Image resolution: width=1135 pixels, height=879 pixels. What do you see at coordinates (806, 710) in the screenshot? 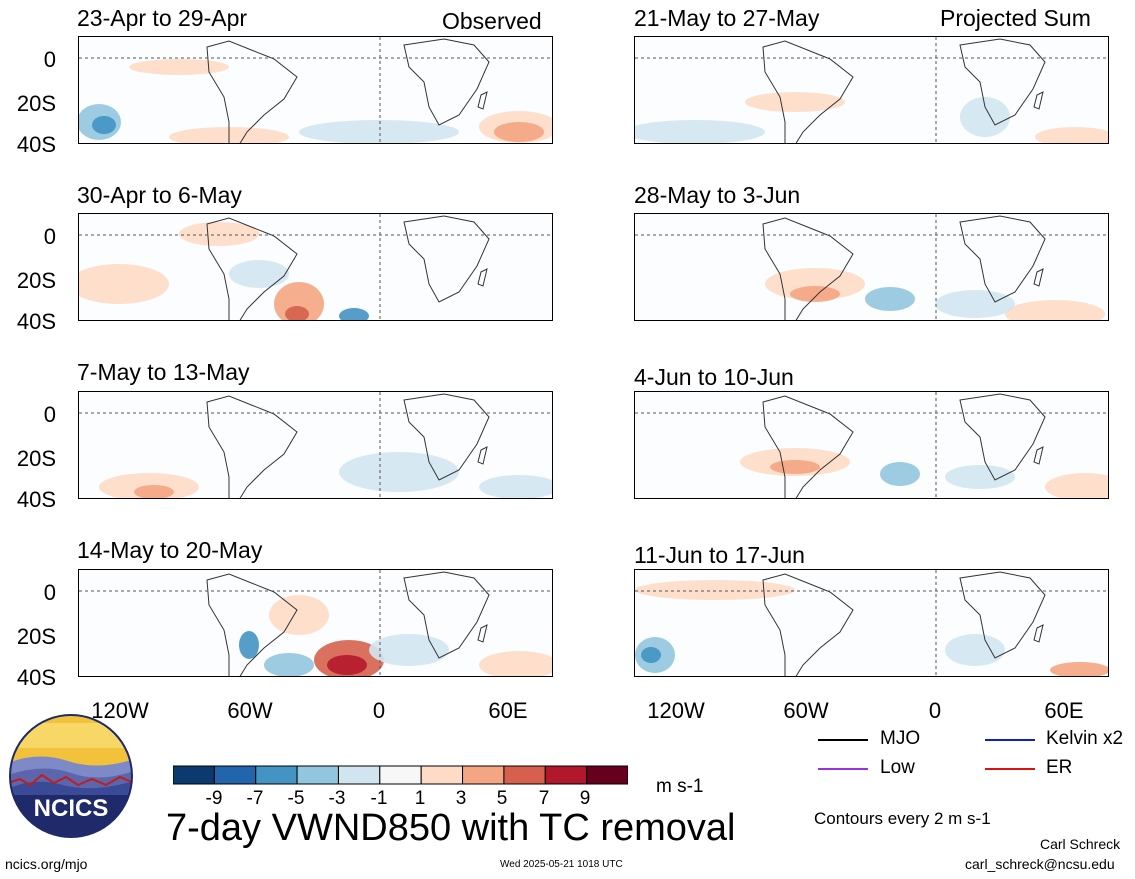
I see `xlabel: 60W` at bounding box center [806, 710].